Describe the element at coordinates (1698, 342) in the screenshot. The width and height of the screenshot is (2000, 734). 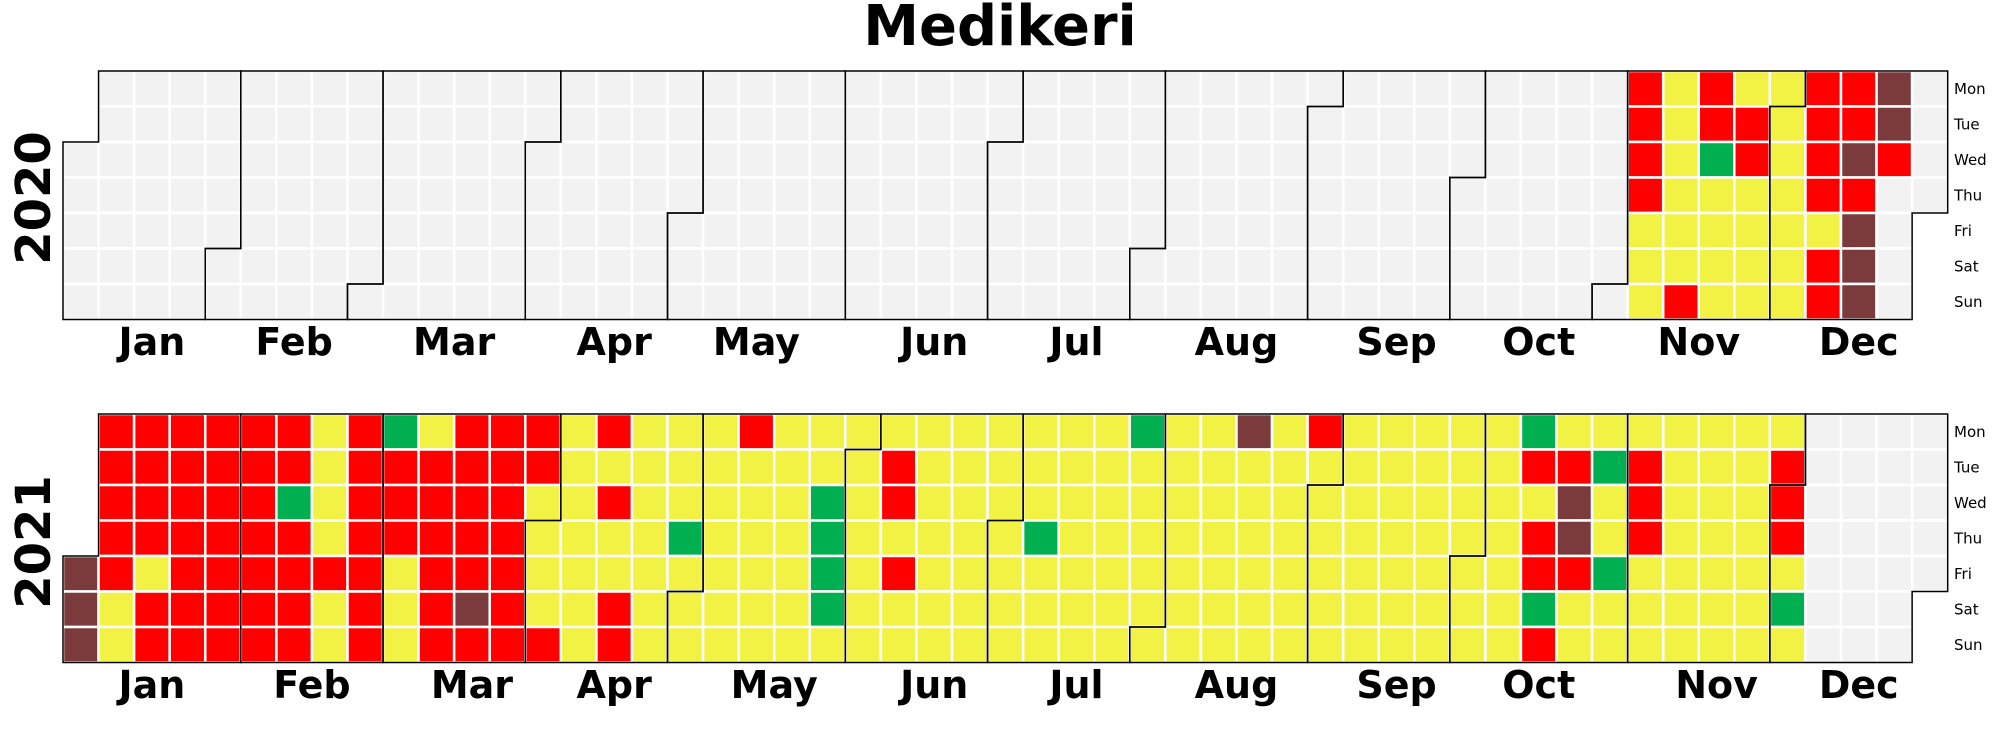
I see `month-label: Nov` at that location.